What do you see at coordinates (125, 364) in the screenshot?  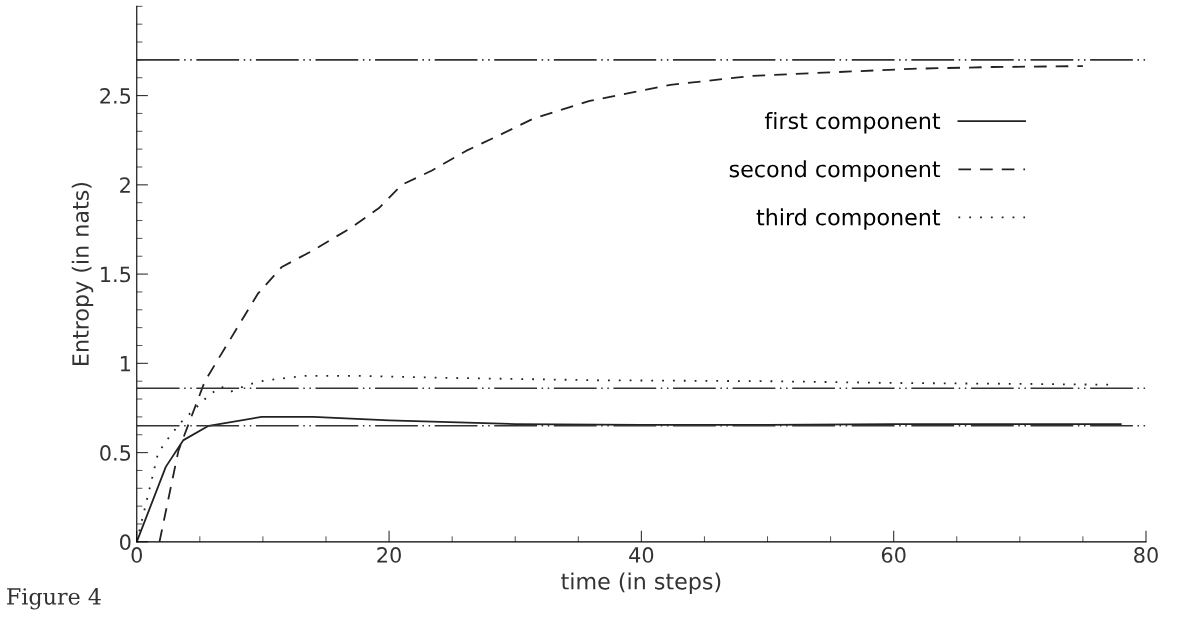 I see `y-tick-label: 1` at bounding box center [125, 364].